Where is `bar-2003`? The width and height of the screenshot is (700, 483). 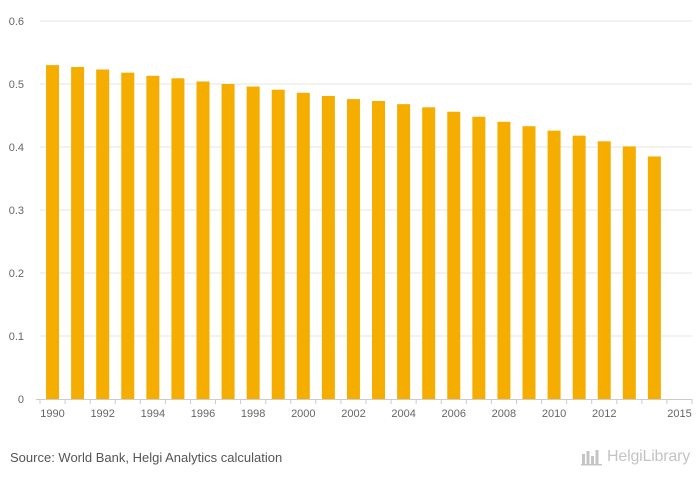
bar-2003 is located at coordinates (379, 250).